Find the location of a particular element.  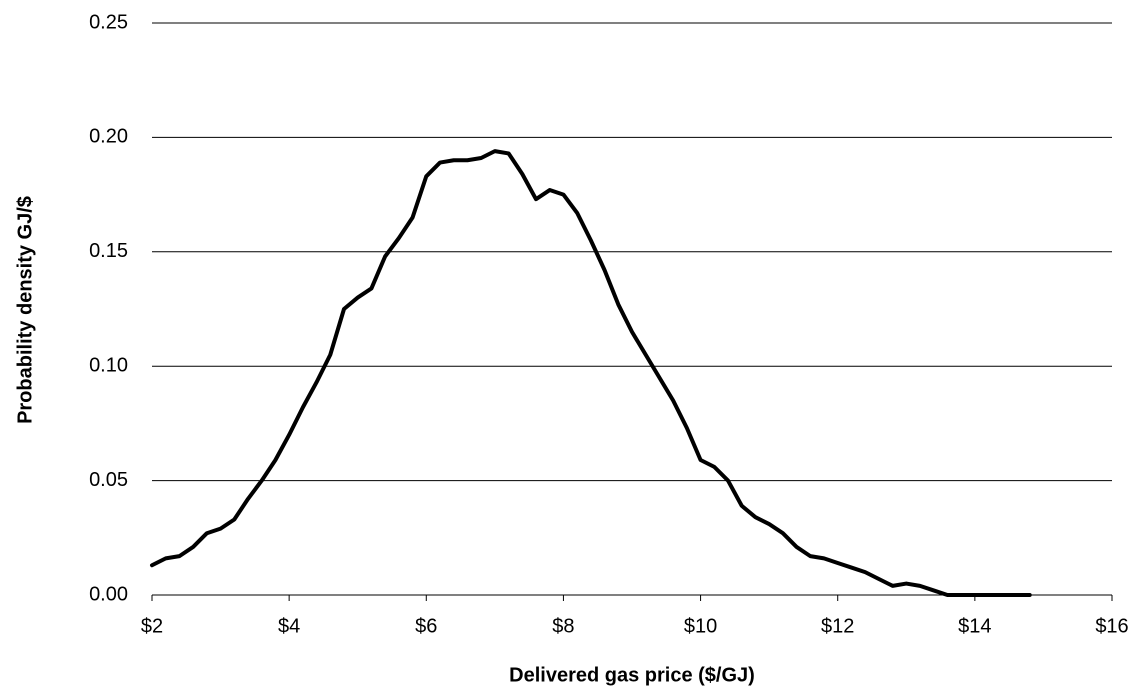

y-tick-label: 0.05 is located at coordinates (108, 480).